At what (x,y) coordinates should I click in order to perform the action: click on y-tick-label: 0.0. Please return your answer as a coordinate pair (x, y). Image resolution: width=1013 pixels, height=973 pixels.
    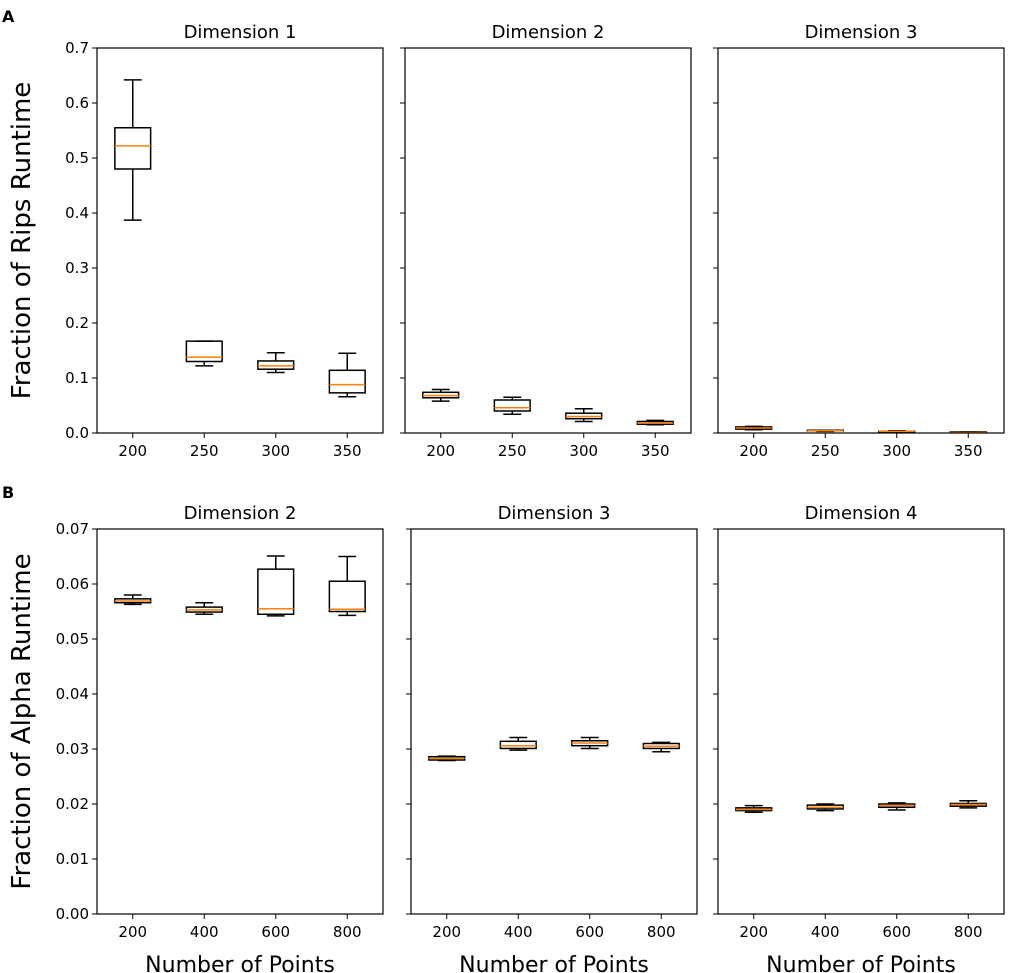
    Looking at the image, I should click on (77, 433).